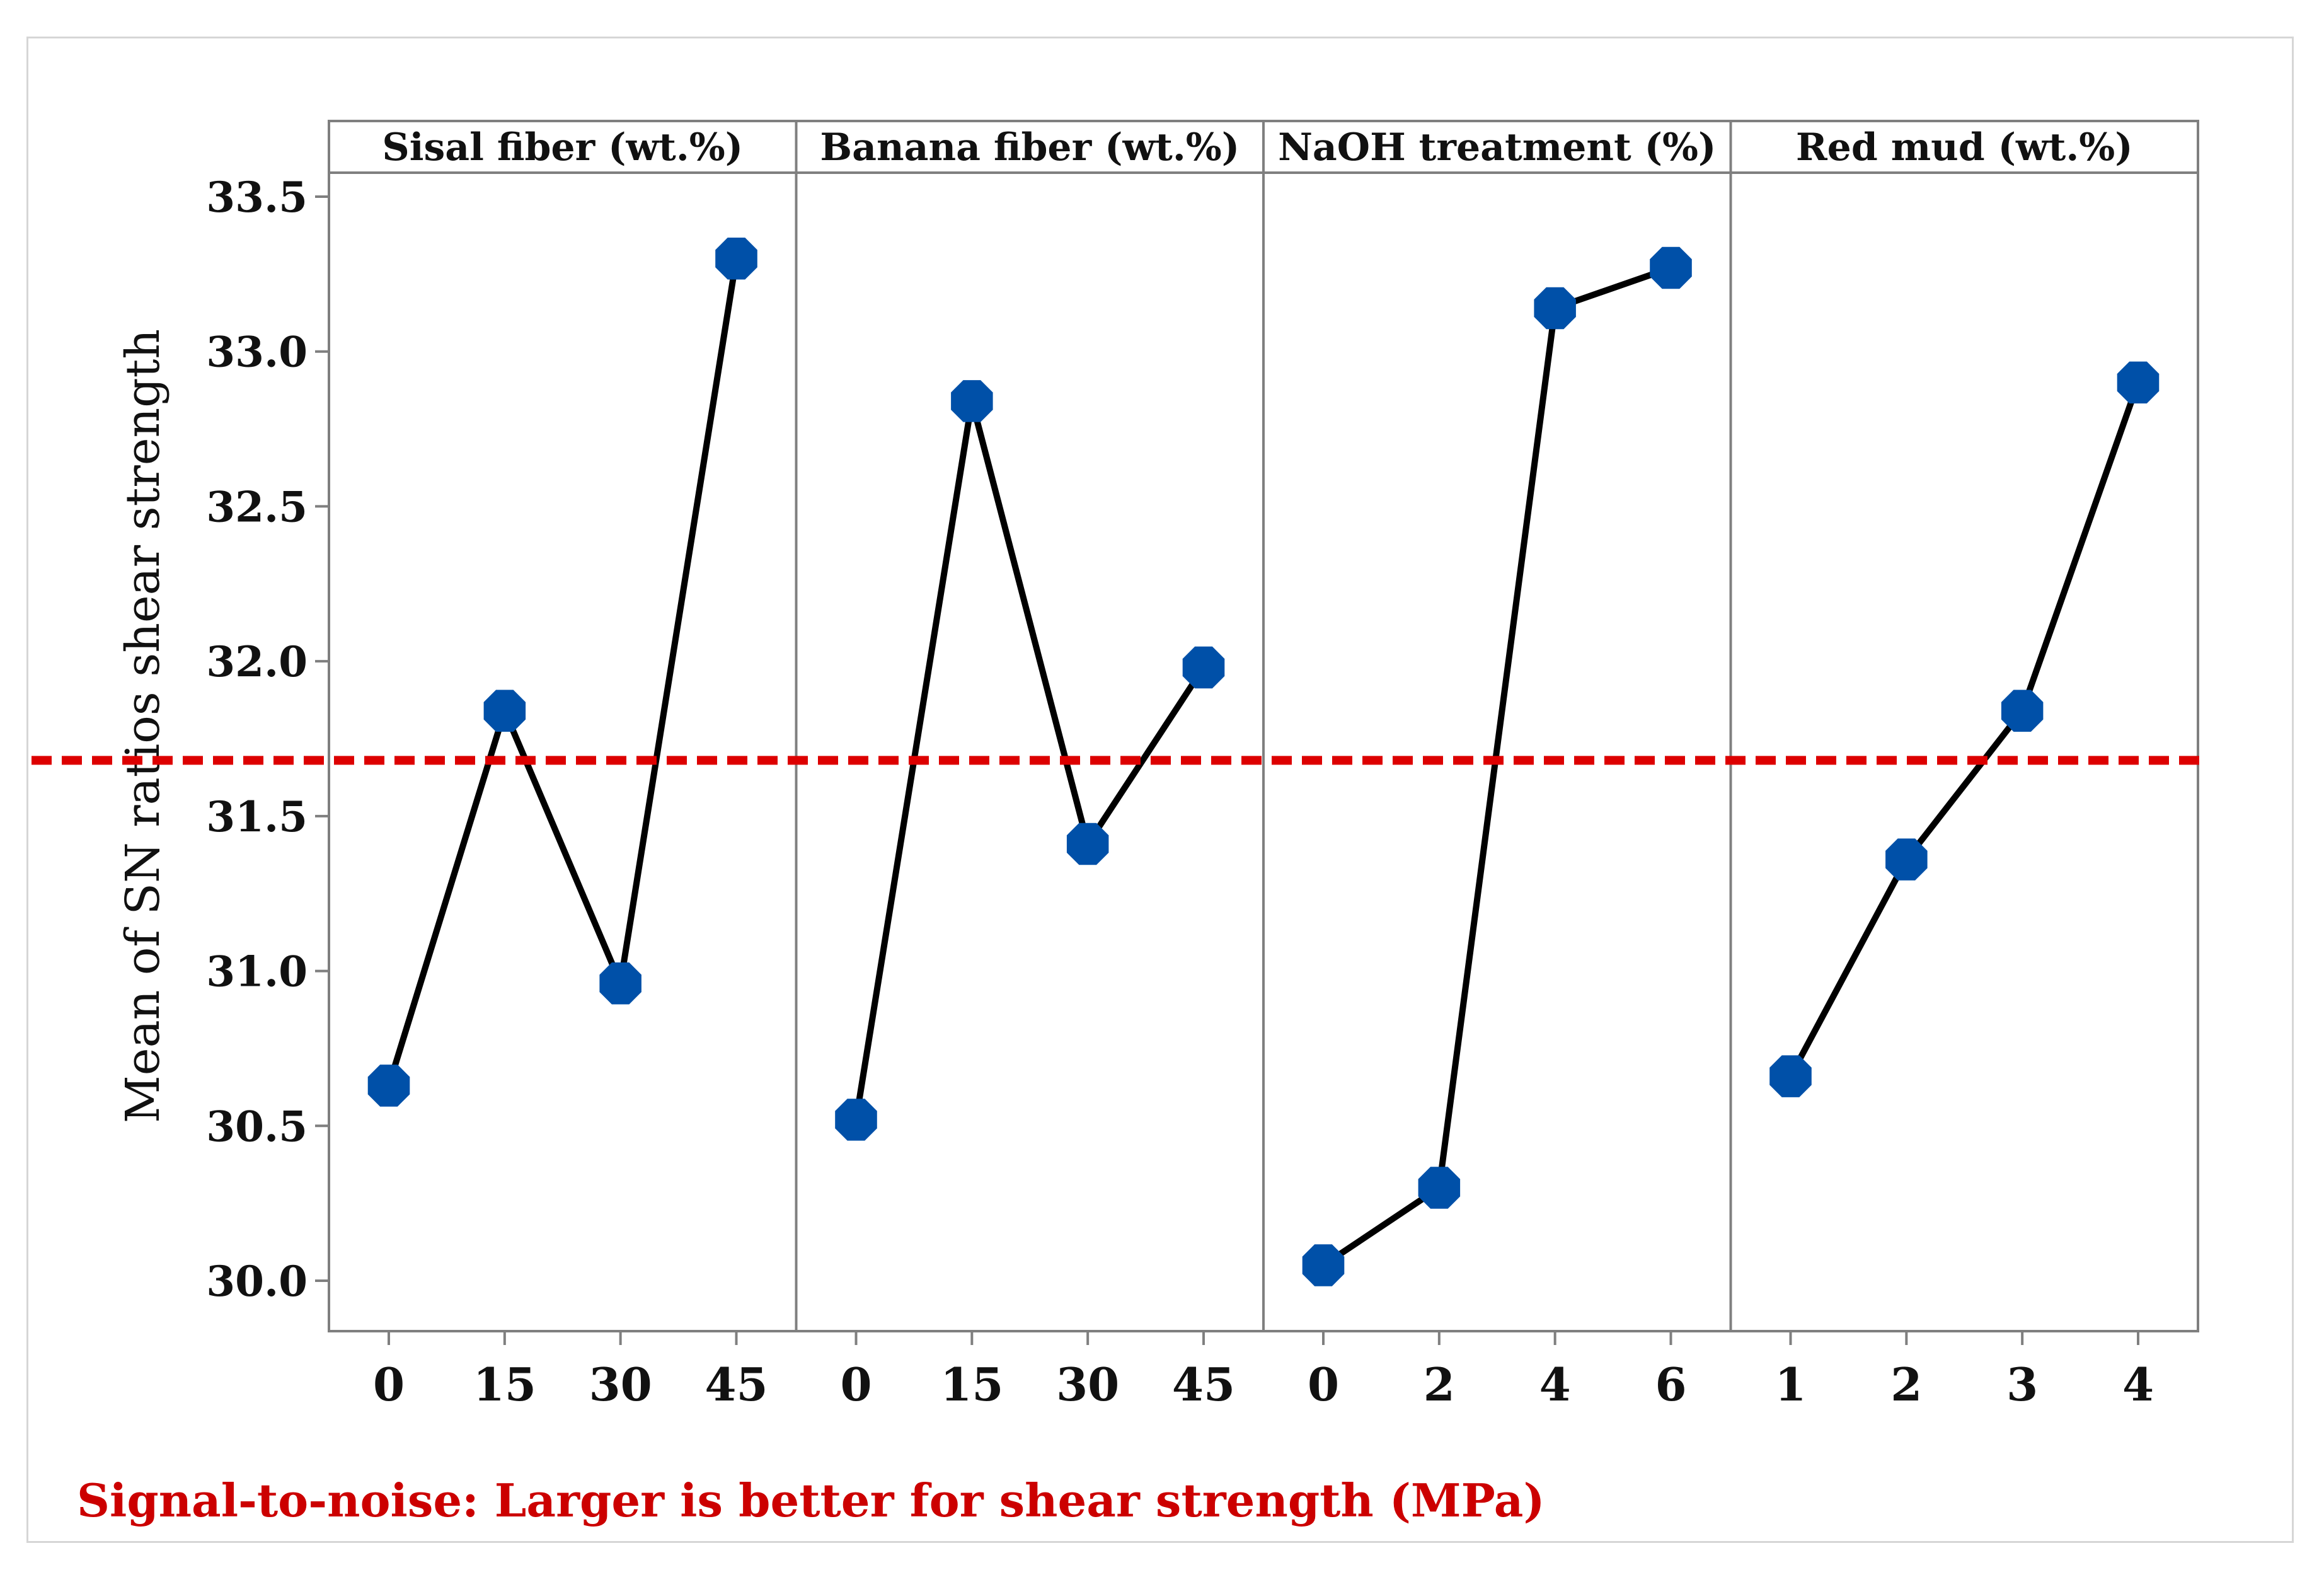  Describe the element at coordinates (257, 197) in the screenshot. I see `y-tick-label: 33.5` at that location.